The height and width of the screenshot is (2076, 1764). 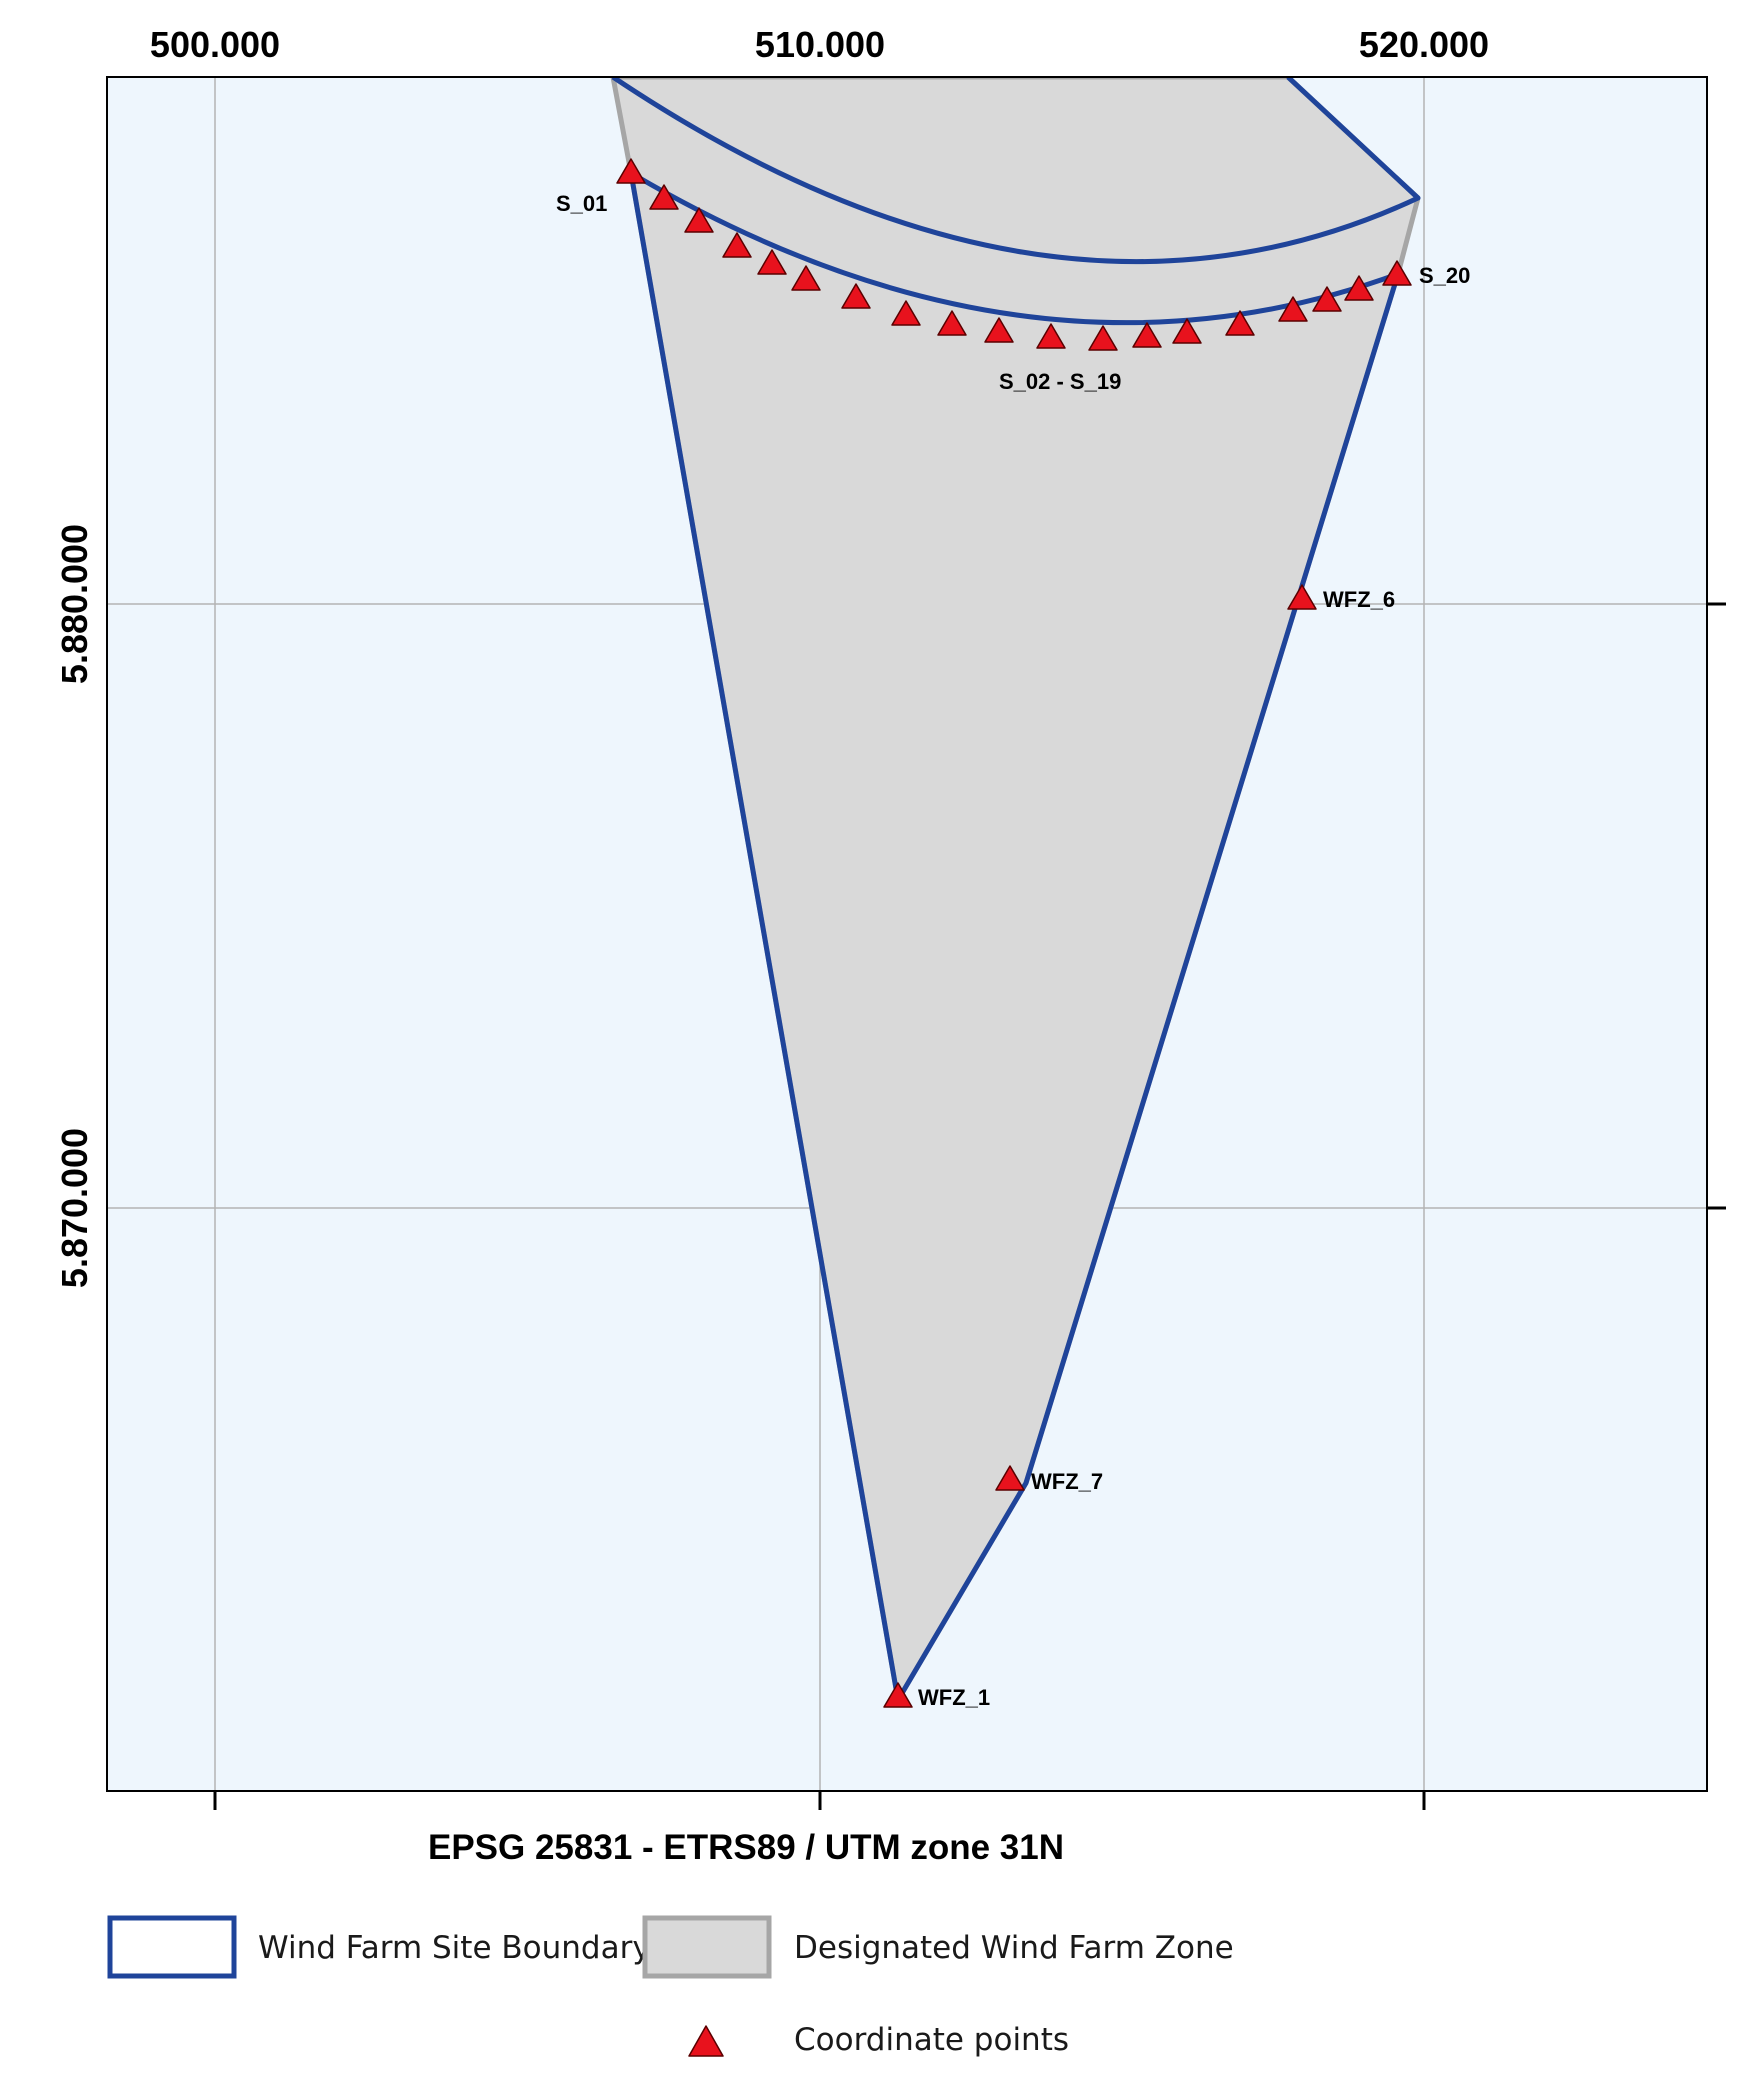 What do you see at coordinates (954, 1697) in the screenshot?
I see `point-label-wfz-1: WFZ_1` at bounding box center [954, 1697].